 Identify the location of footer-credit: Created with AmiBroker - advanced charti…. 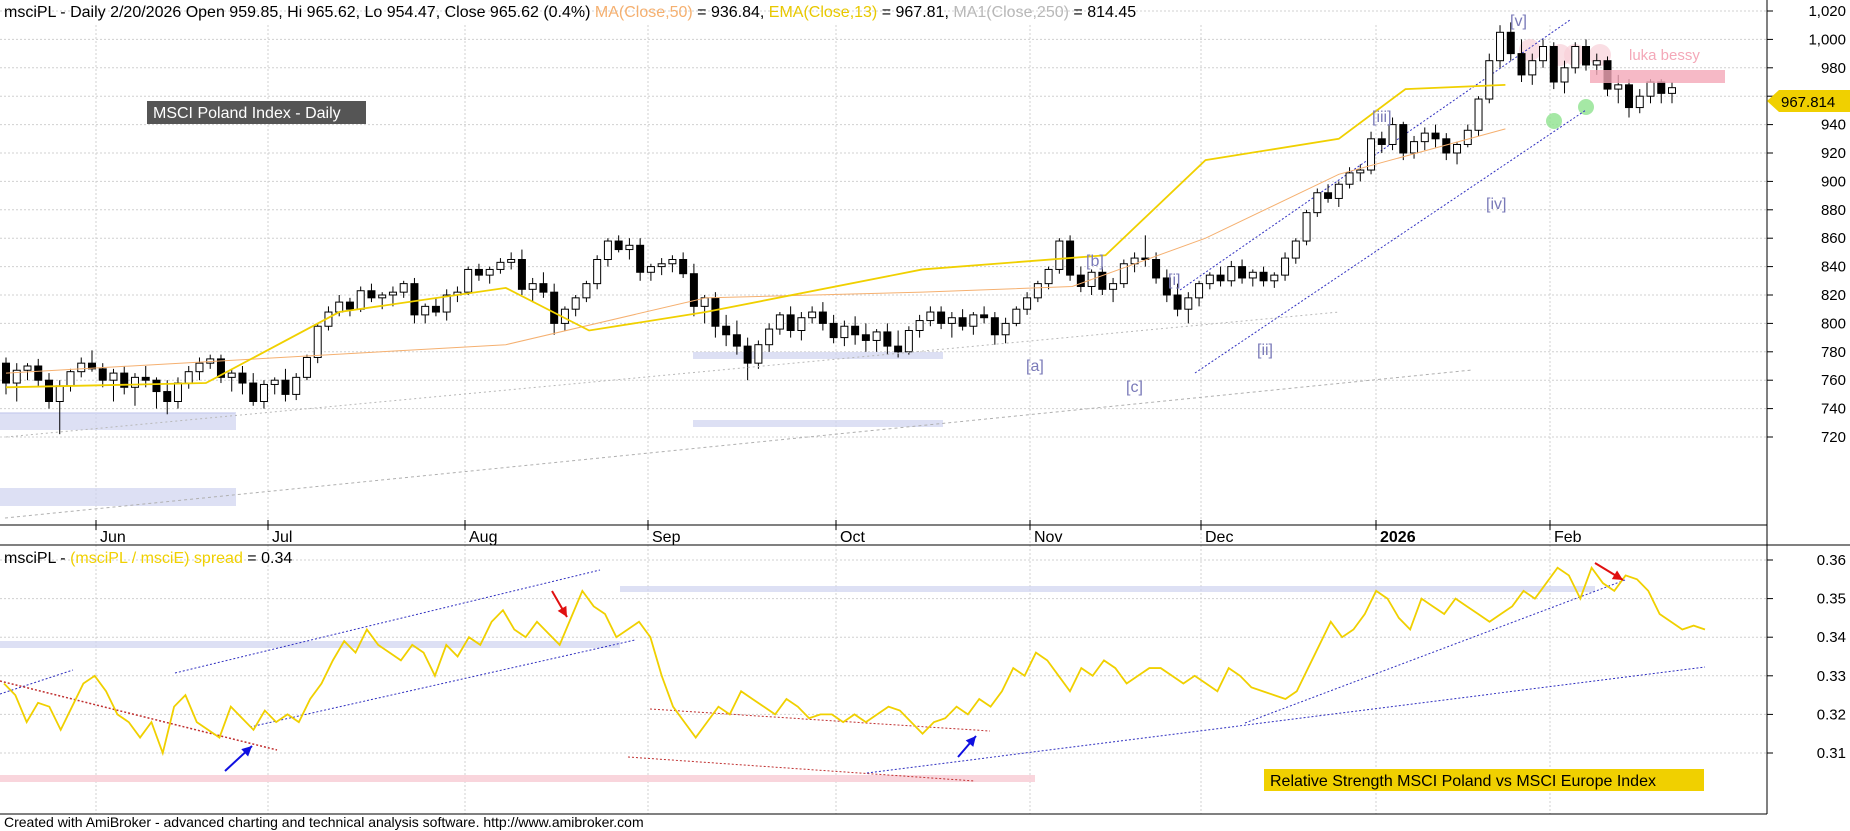
(324, 822).